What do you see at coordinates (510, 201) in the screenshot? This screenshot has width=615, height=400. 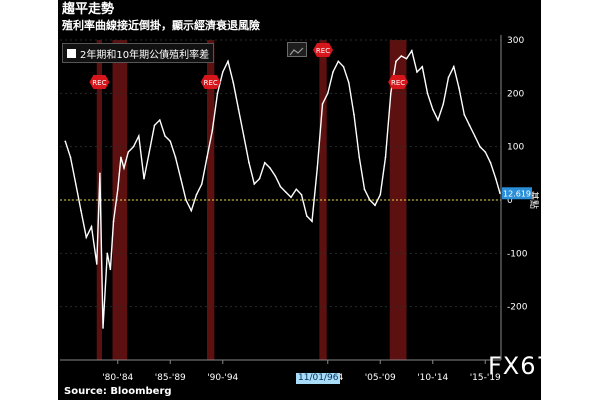 I see `y-tick-label: 0` at bounding box center [510, 201].